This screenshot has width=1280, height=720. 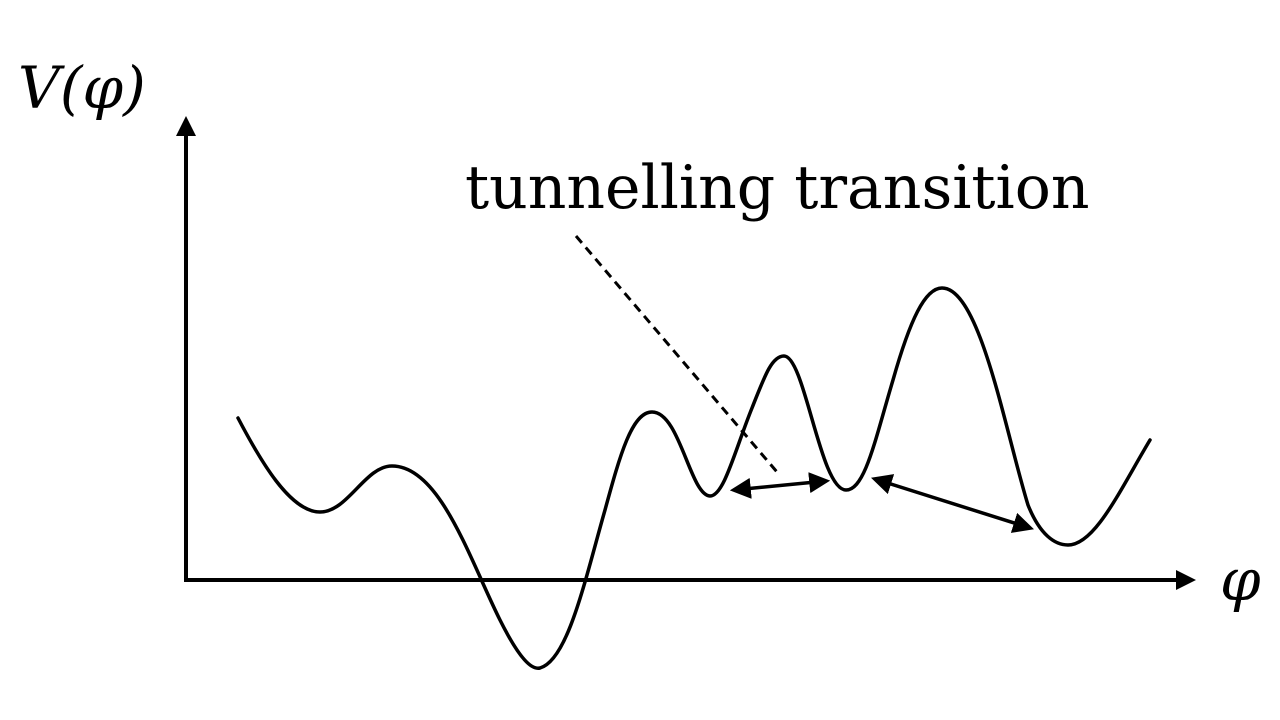 I want to click on x-axis-label: φ, so click(x=1240, y=580).